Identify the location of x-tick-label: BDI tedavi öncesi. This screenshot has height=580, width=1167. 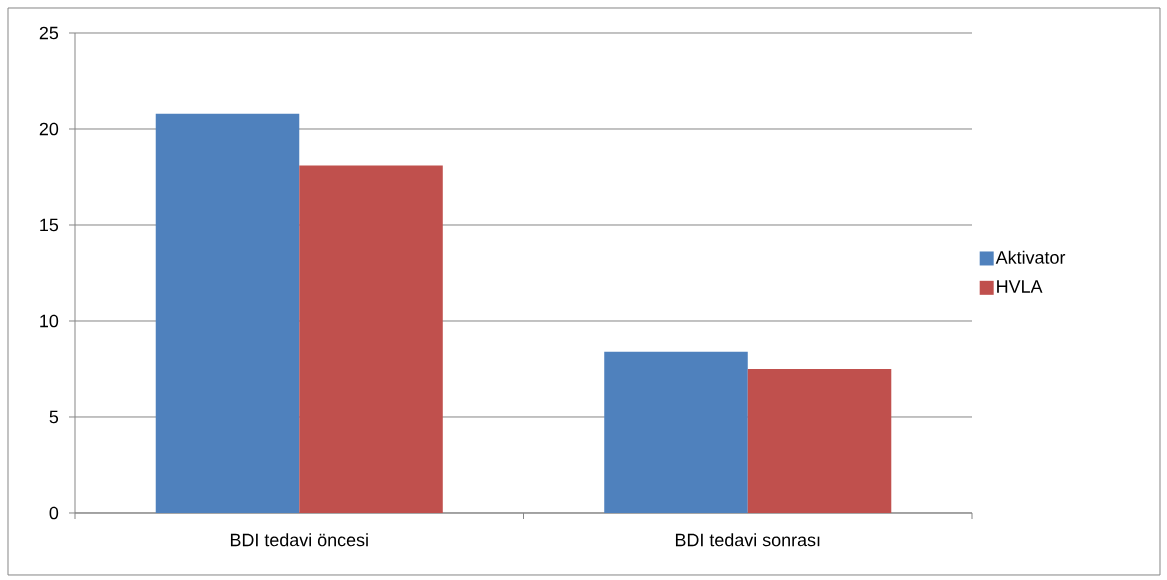
(299, 540).